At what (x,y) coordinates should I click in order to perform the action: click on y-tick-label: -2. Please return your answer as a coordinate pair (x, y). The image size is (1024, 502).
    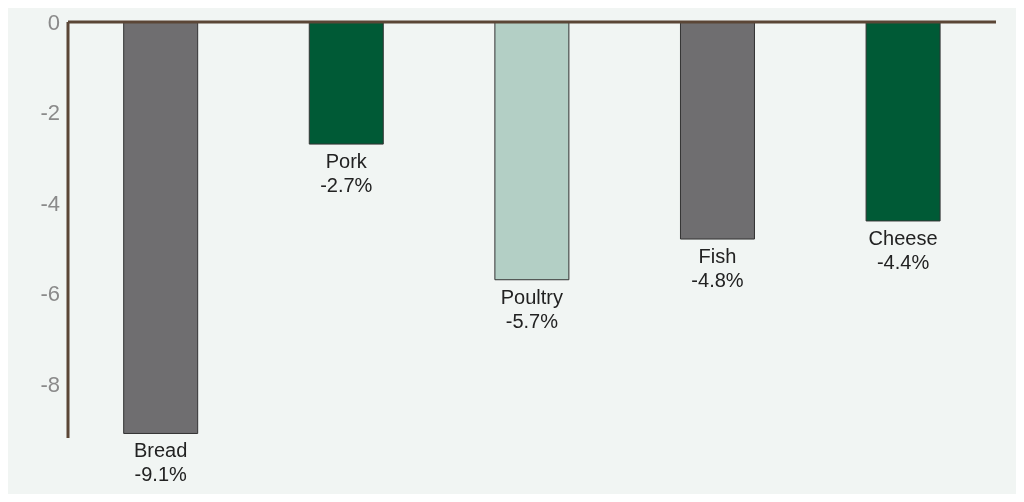
    Looking at the image, I should click on (50, 113).